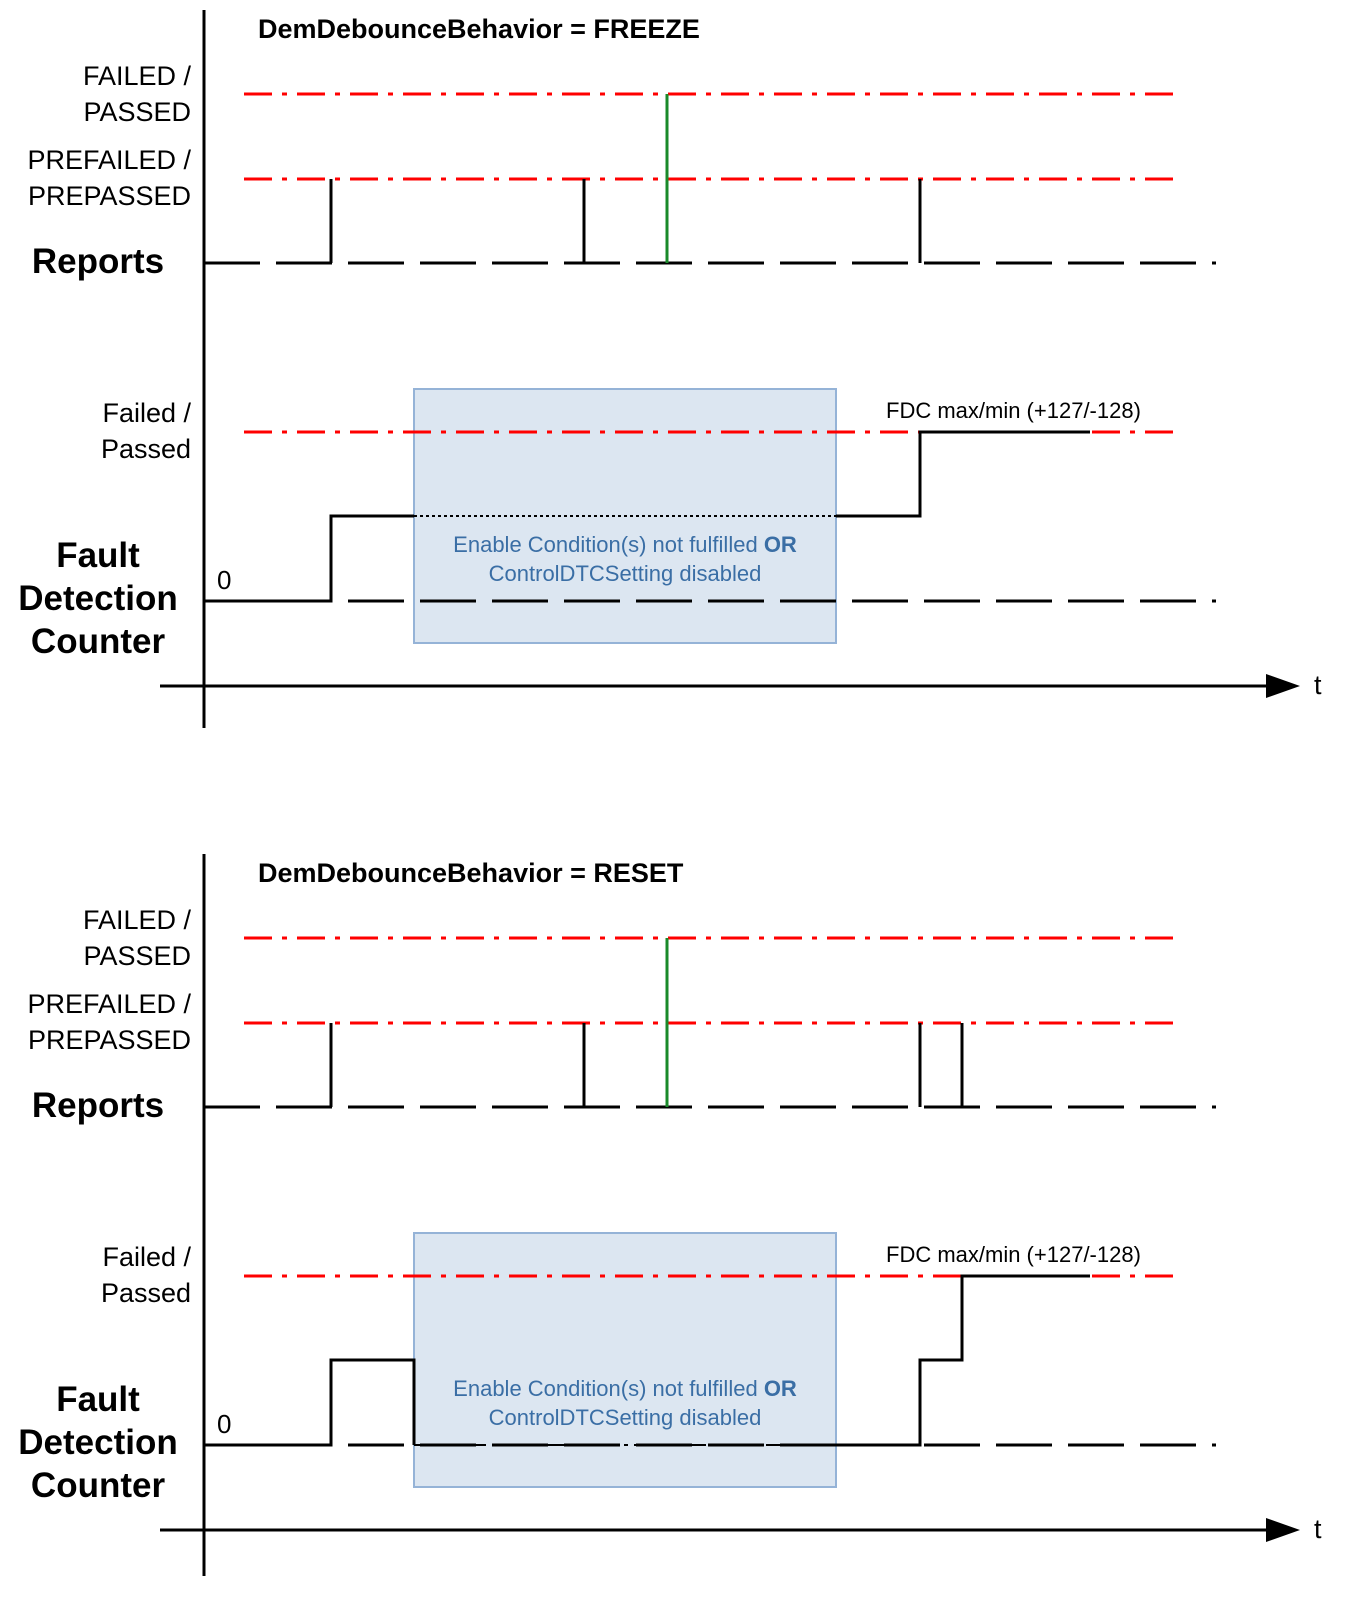 This screenshot has width=1354, height=1604. What do you see at coordinates (625, 1360) in the screenshot?
I see `enable-condition-box` at bounding box center [625, 1360].